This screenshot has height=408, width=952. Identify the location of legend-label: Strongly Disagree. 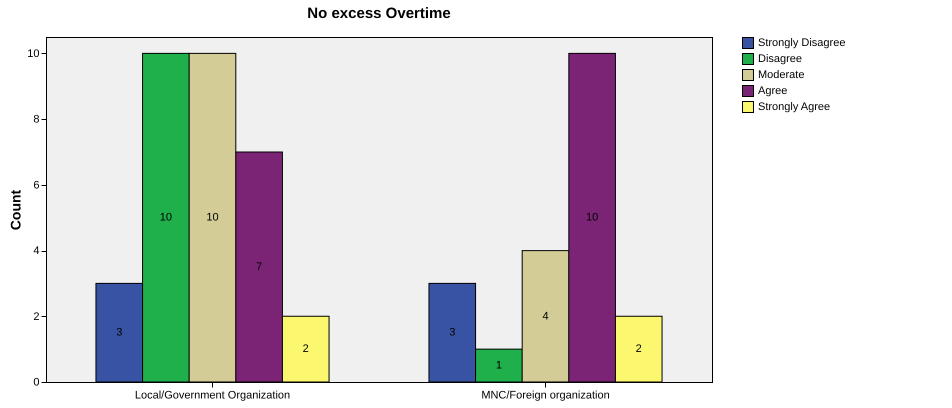
(802, 43).